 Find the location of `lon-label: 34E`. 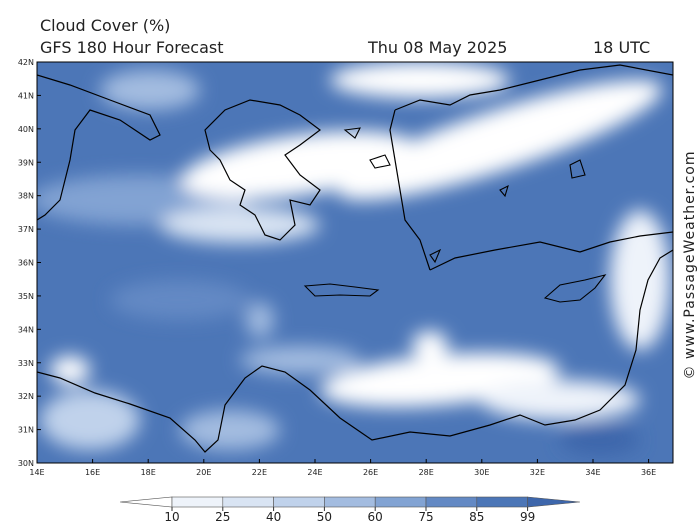

lon-label: 34E is located at coordinates (592, 472).